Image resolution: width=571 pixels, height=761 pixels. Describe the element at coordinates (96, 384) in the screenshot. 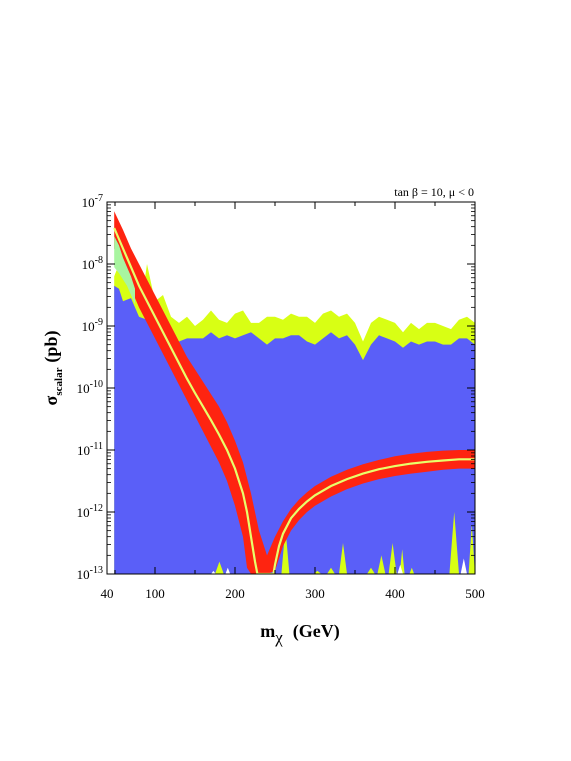

I see `y-tick-exponent: -10` at that location.